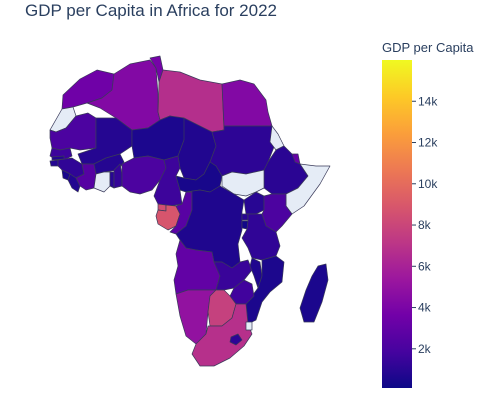 The width and height of the screenshot is (500, 400). I want to click on country-zambia, so click(233, 275).